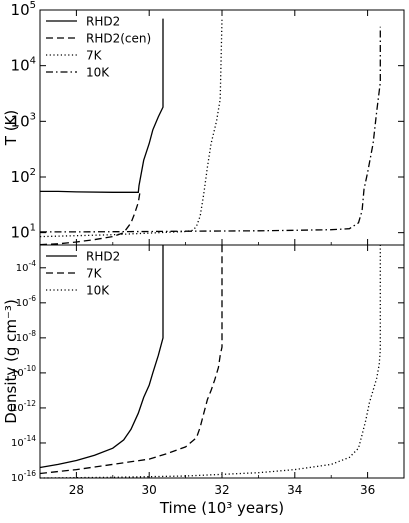 This screenshot has height=523, width=409. Describe the element at coordinates (33, 263) in the screenshot. I see `y-tick-exponent: -4` at that location.